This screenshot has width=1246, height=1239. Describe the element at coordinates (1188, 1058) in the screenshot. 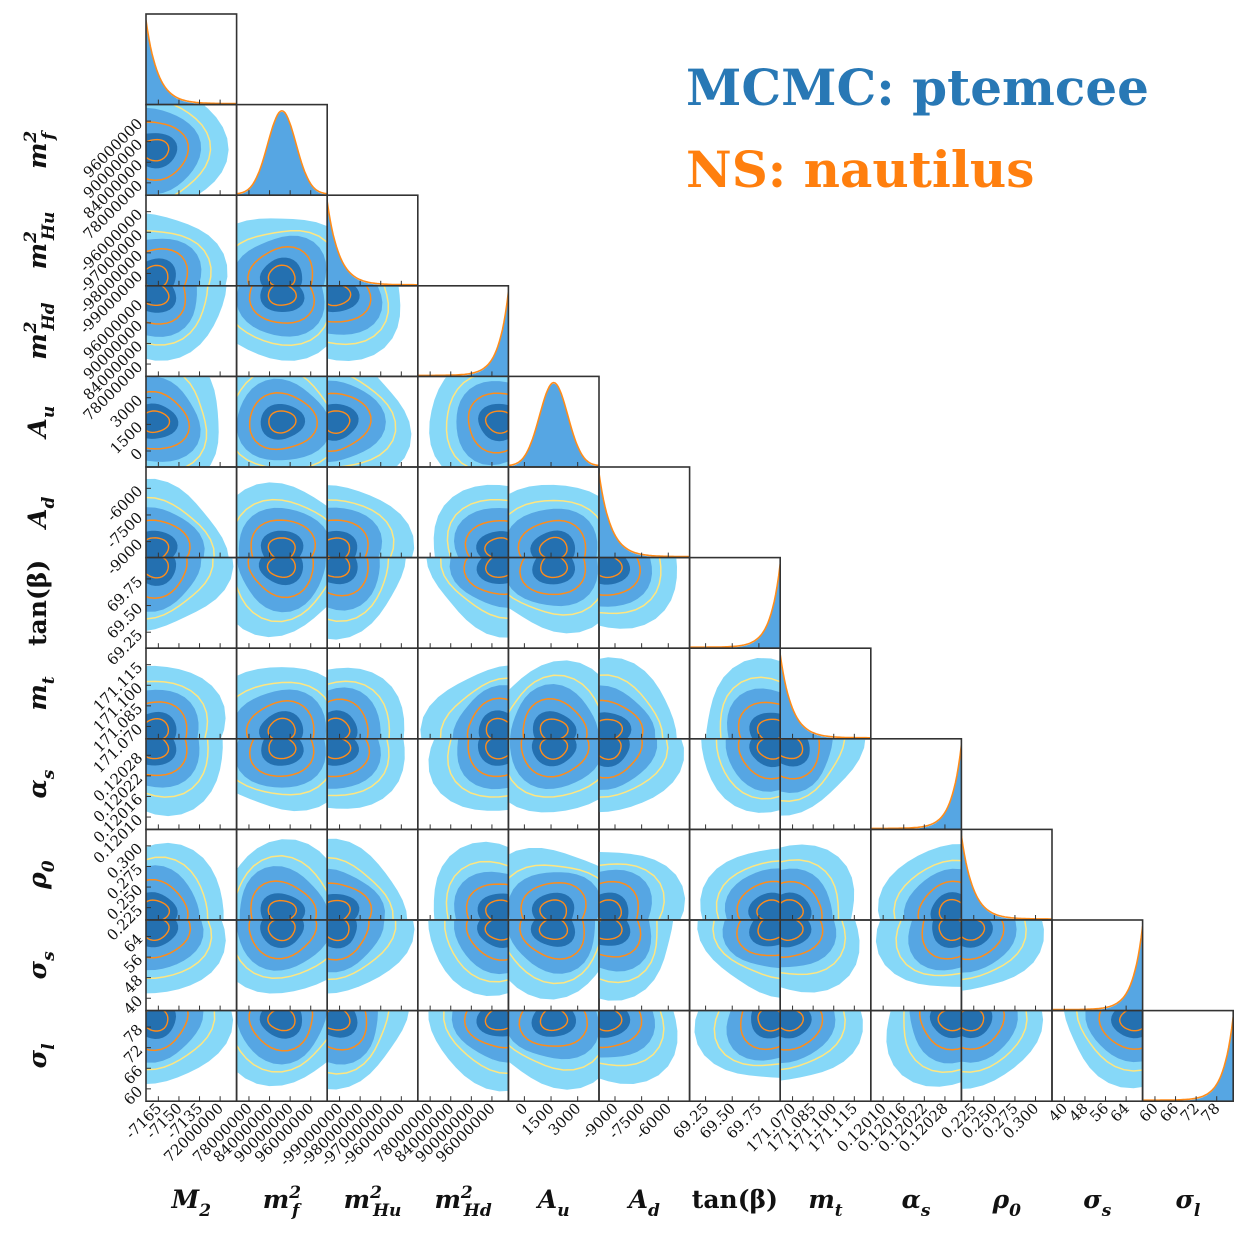

I see `hist-ns-sigmal` at that location.